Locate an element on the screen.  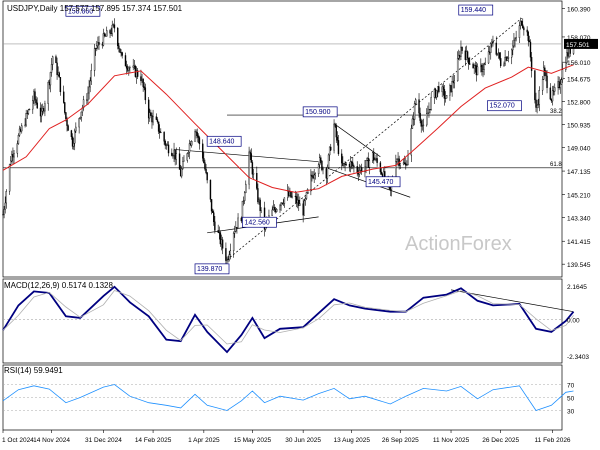
price-label: 158.860 is located at coordinates (80, 11).